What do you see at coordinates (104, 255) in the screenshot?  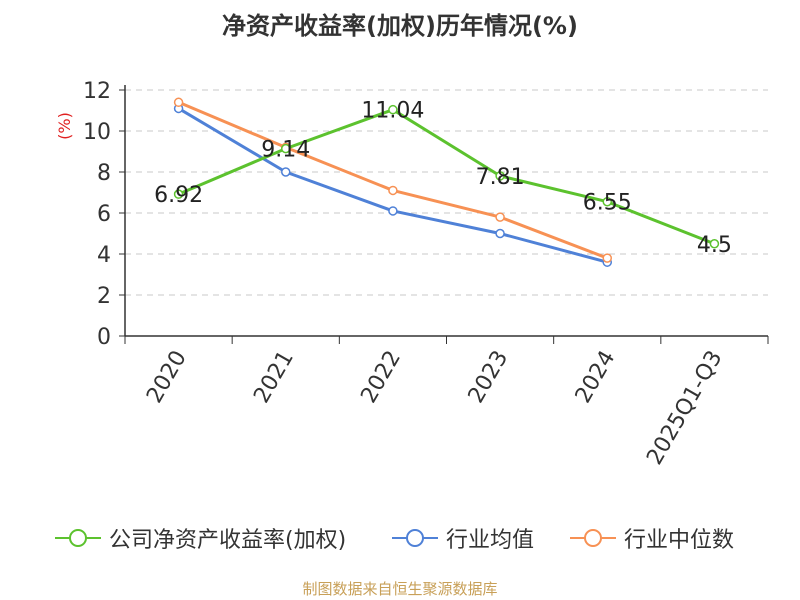 I see `y-tick-label: 4` at bounding box center [104, 255].